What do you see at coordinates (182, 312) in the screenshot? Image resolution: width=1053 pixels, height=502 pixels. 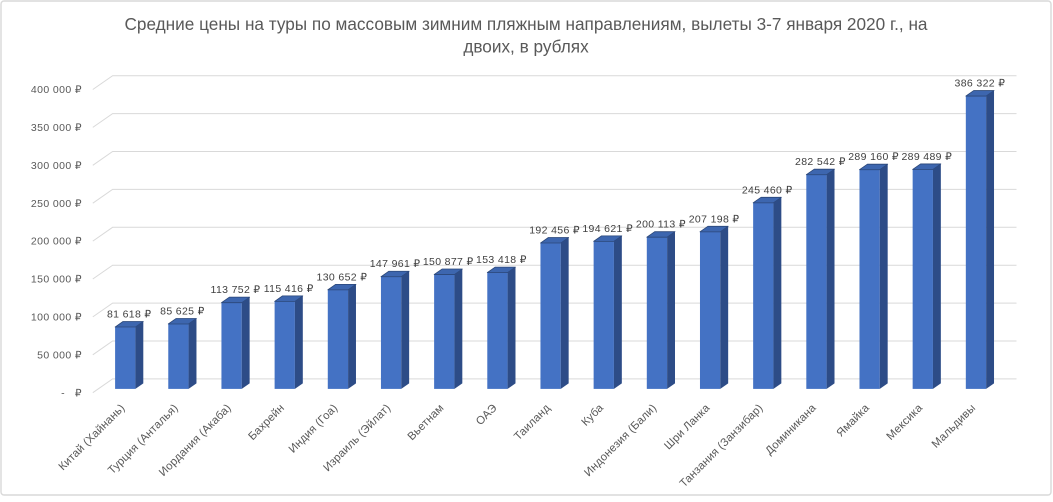 I see `svg-text: 85 625 ₽` at bounding box center [182, 312].